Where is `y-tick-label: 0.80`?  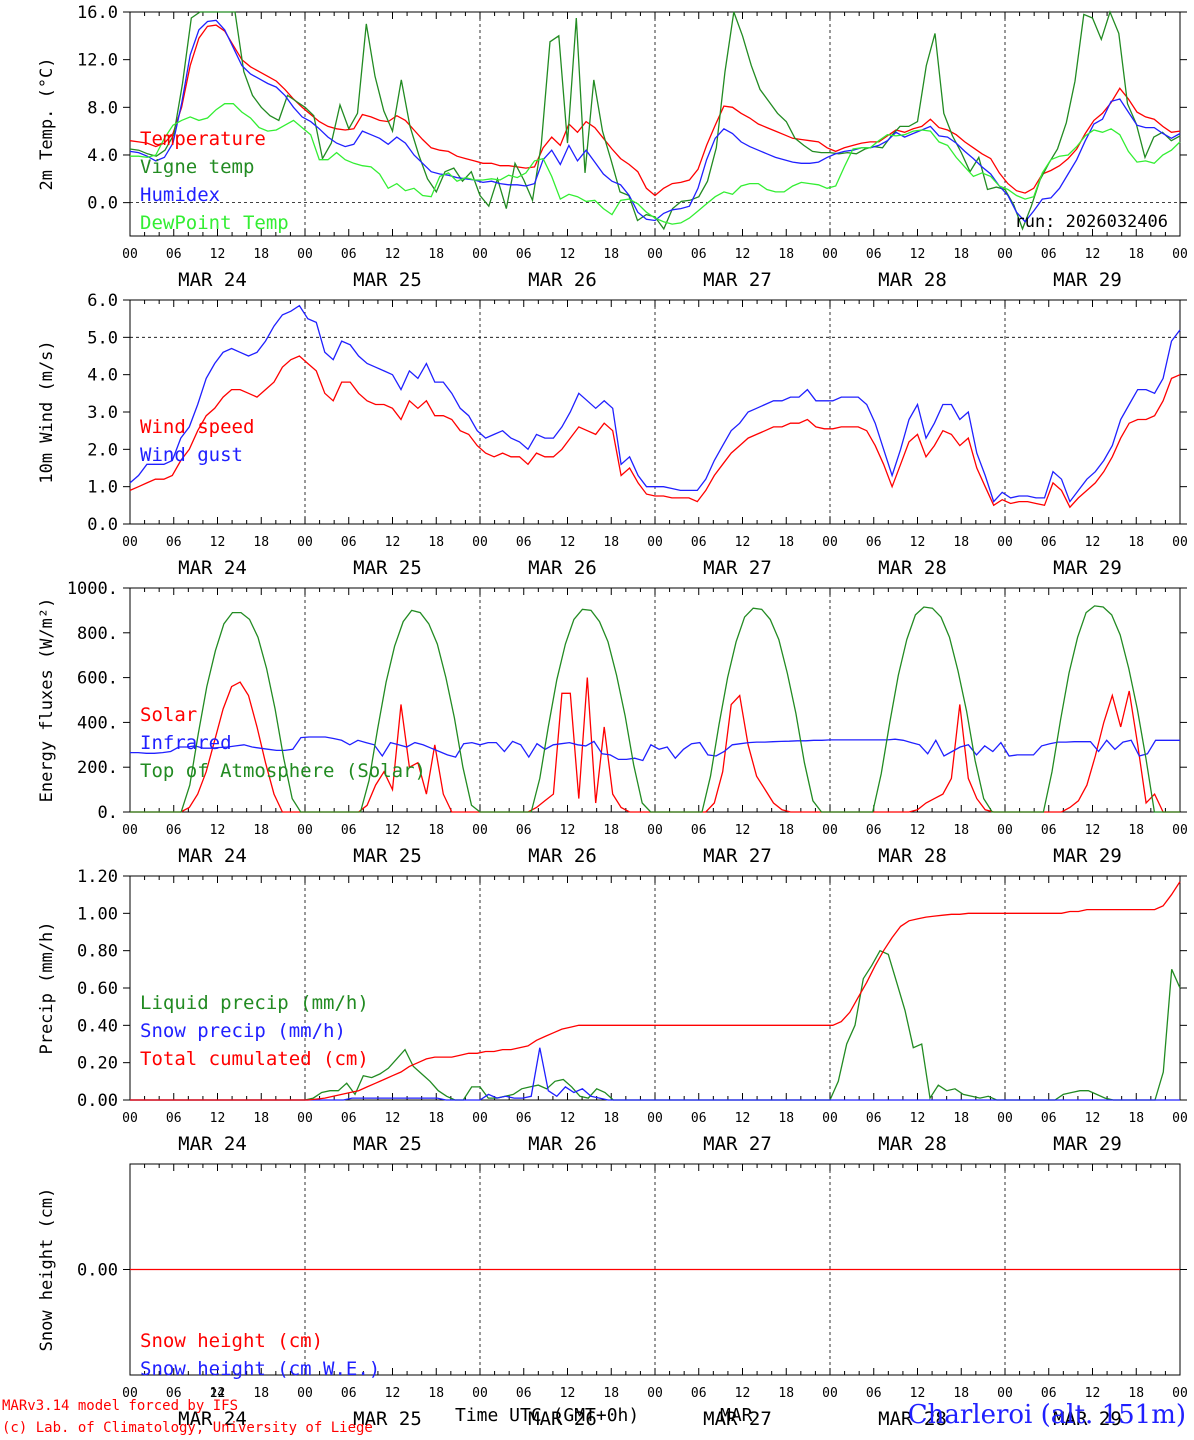 y-tick-label: 0.80 is located at coordinates (97, 952).